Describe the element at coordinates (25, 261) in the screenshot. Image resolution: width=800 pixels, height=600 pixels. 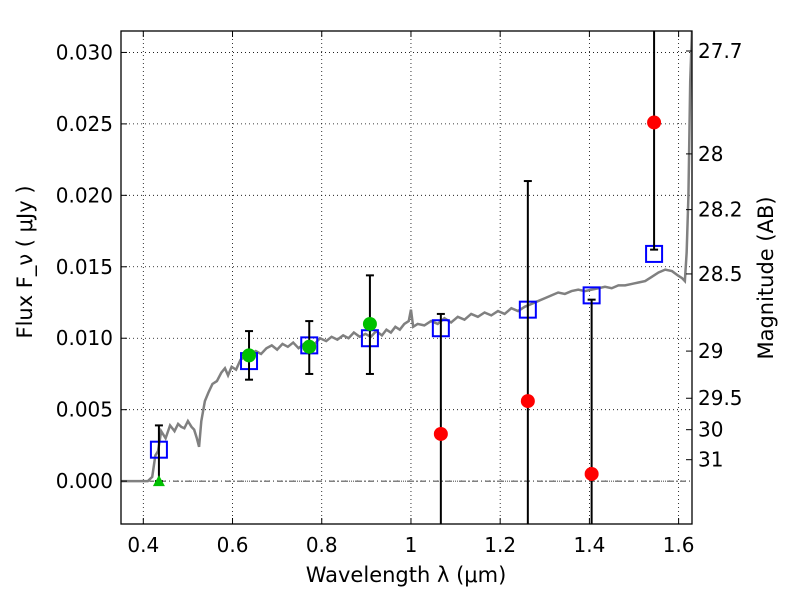
I see `y-axis-title: Flux F_ν ( μJy )` at that location.